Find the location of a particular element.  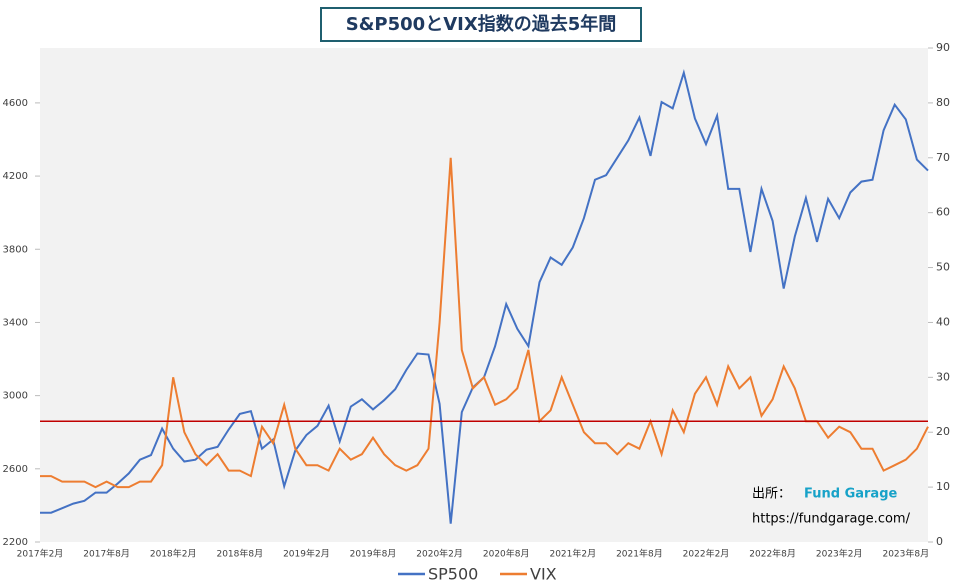

x-tick-label: 2019年2月 is located at coordinates (306, 554).